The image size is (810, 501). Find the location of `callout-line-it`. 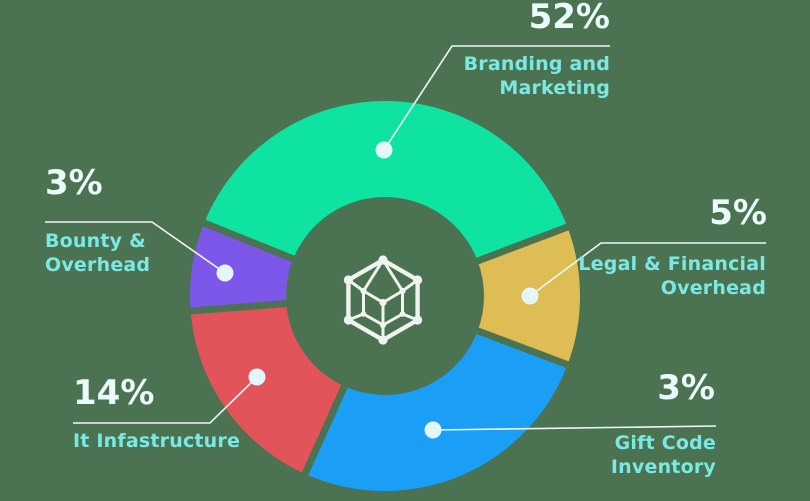

callout-line-it is located at coordinates (165, 400).